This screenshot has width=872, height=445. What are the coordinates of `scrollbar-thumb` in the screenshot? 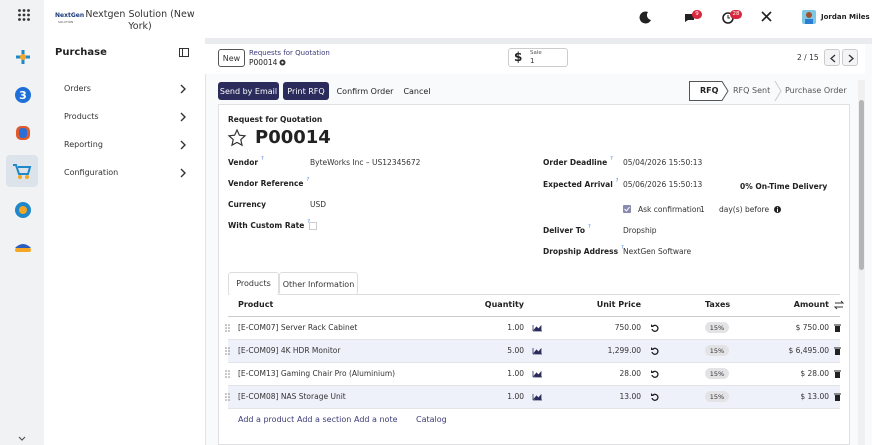 It's located at (861, 185).